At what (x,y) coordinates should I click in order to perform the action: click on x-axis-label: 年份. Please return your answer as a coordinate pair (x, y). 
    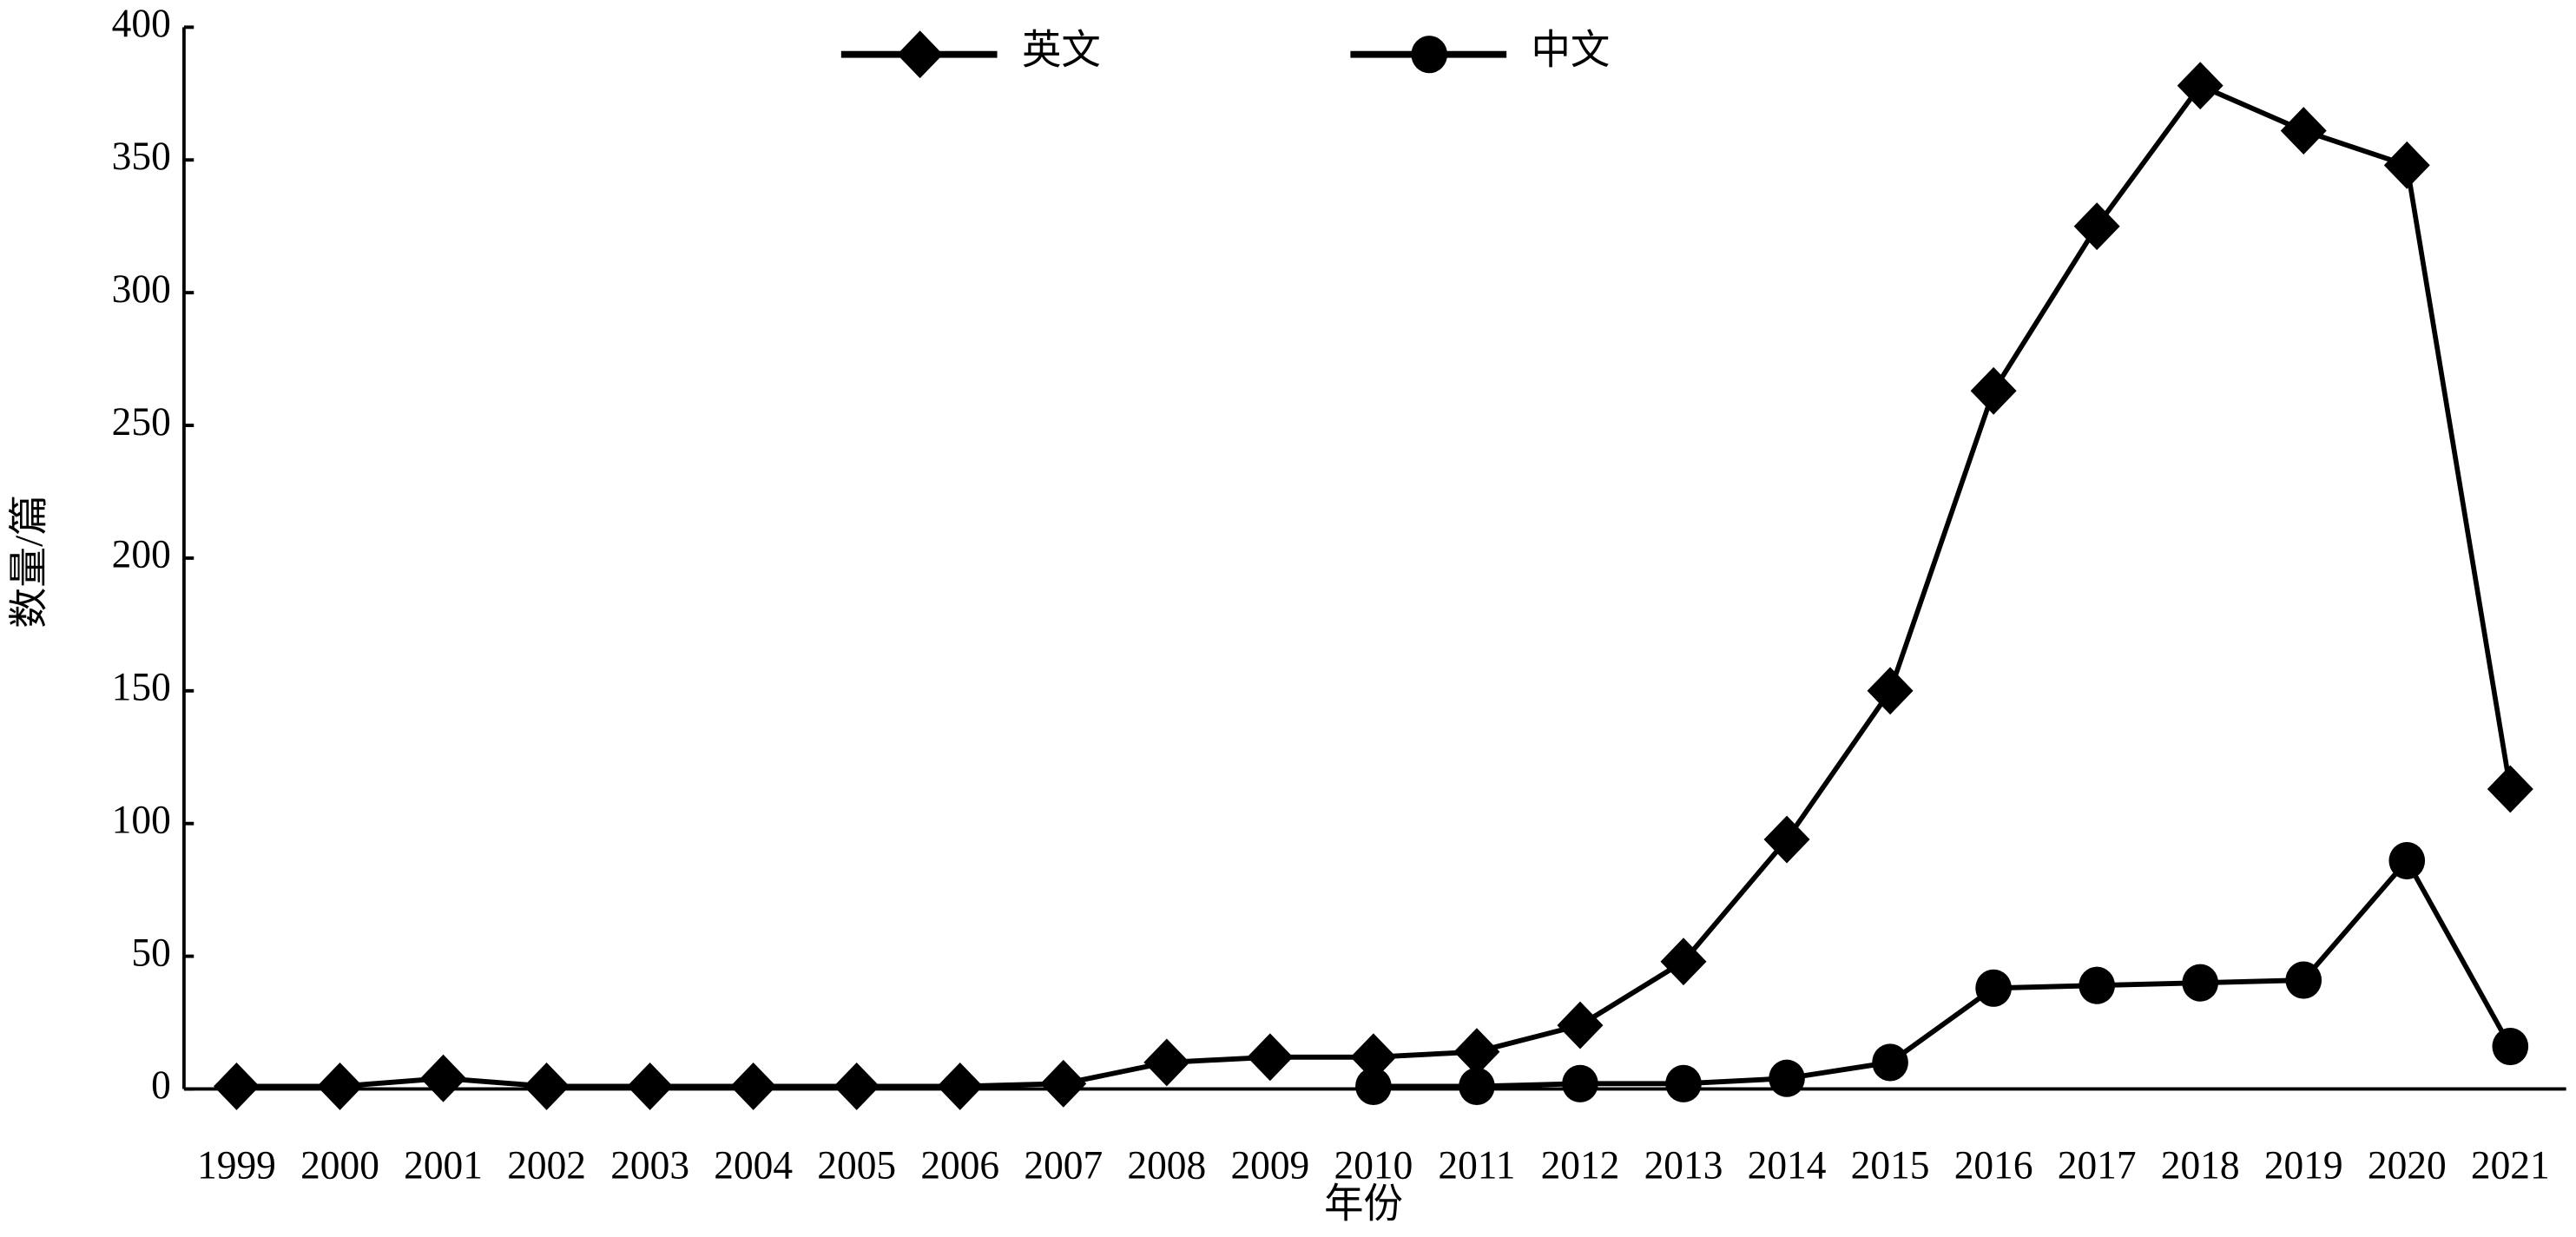
    Looking at the image, I should click on (1363, 1204).